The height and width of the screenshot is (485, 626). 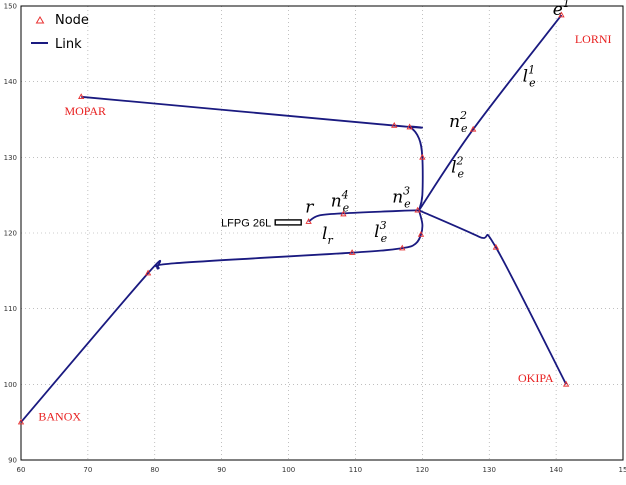 I want to click on annotation-label: l1 e, so click(x=529, y=77).